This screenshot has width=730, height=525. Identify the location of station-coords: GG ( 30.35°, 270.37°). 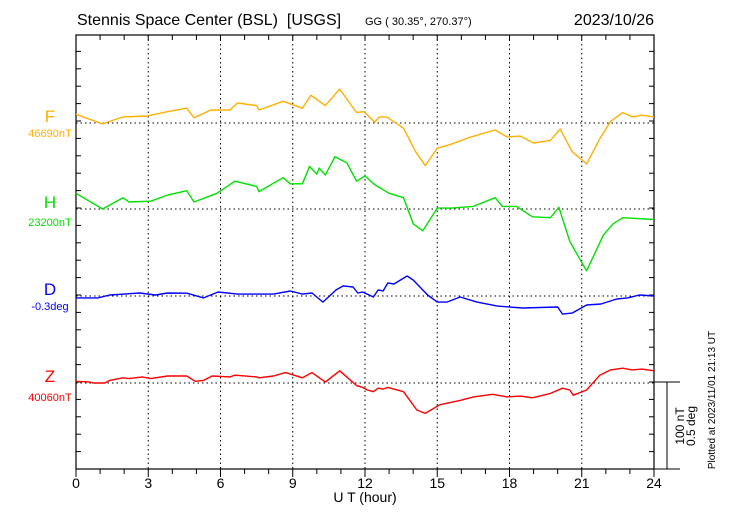
(418, 22).